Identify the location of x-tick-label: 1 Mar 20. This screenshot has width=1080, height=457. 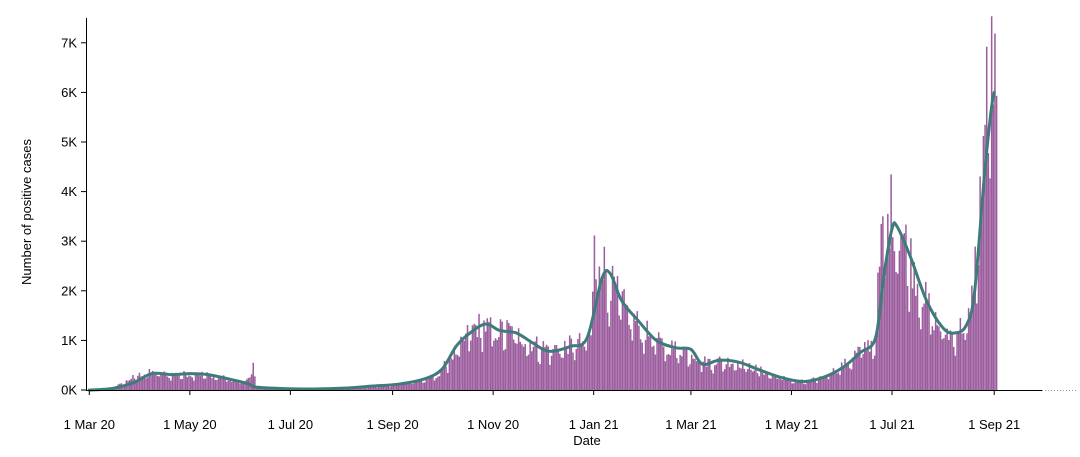
(89, 424).